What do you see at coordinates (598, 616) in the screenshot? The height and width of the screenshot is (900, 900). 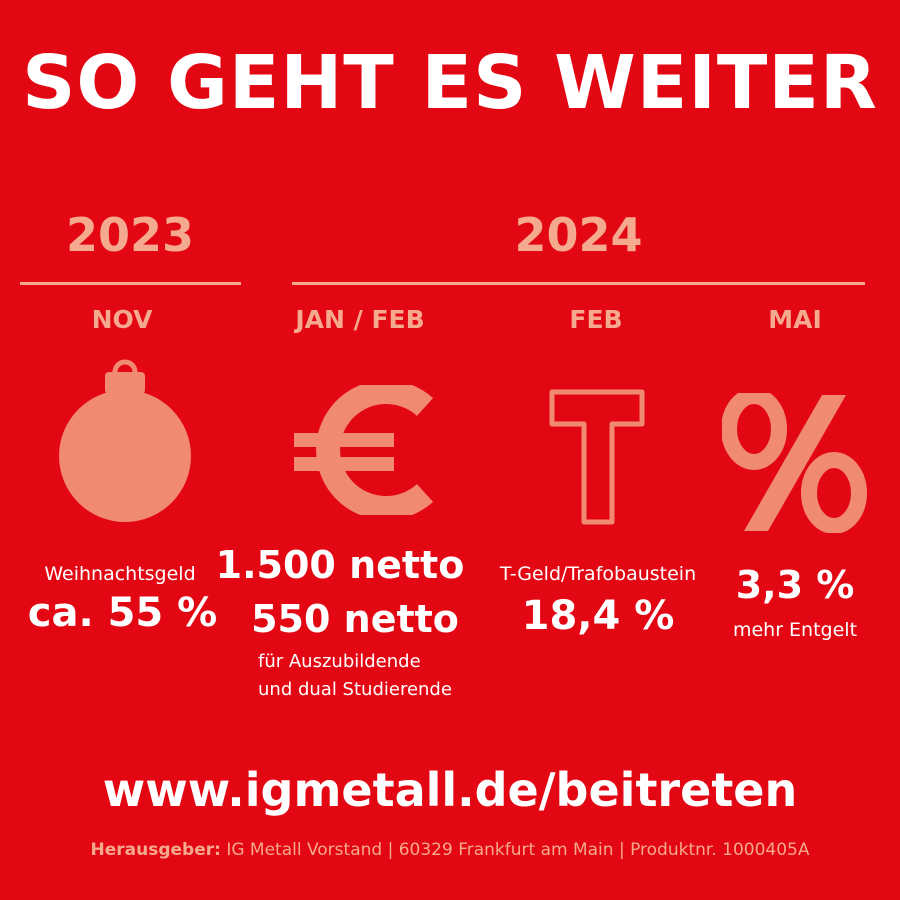 I see `tgeld-value: 18,4 %` at bounding box center [598, 616].